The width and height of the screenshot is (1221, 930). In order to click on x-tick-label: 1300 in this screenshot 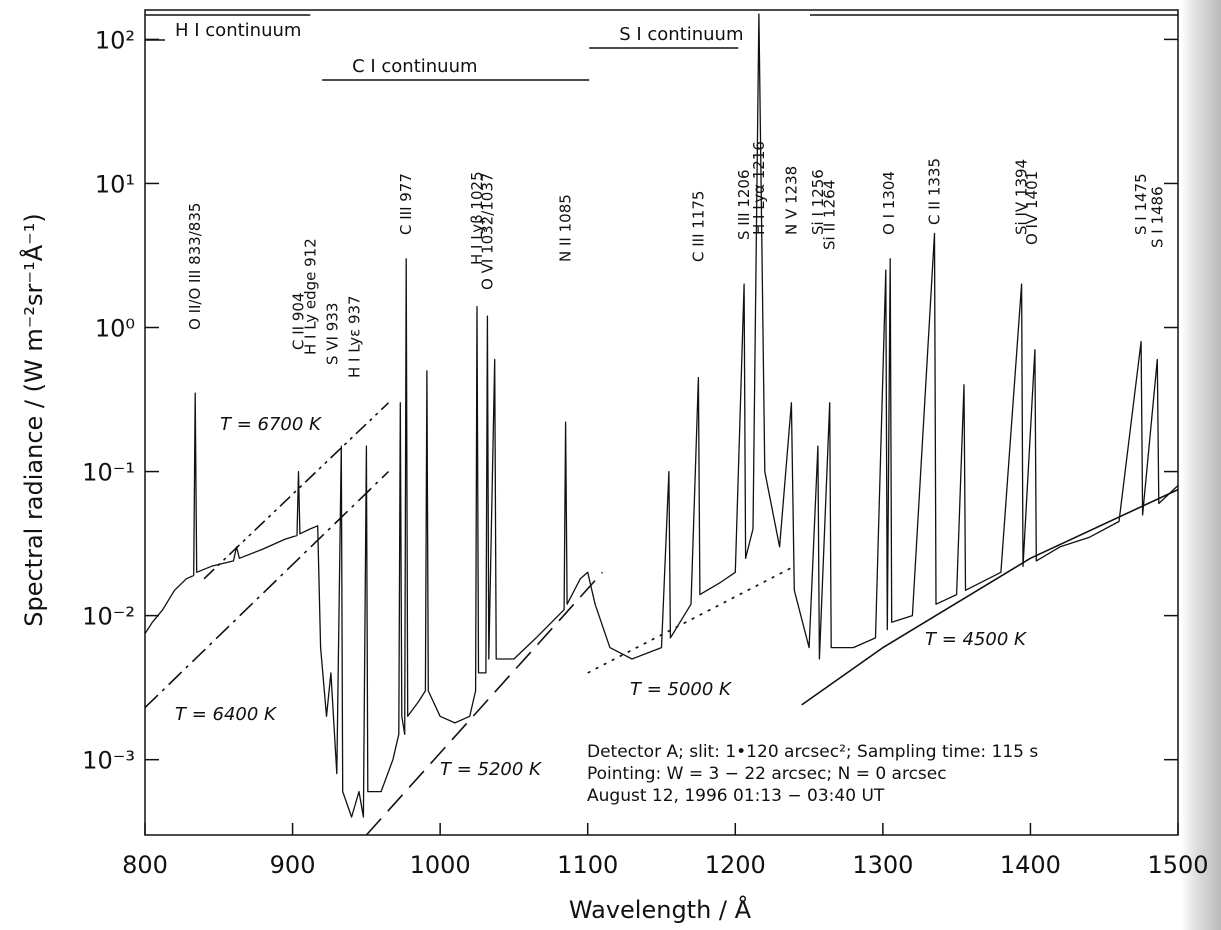, I will do `click(882, 865)`.